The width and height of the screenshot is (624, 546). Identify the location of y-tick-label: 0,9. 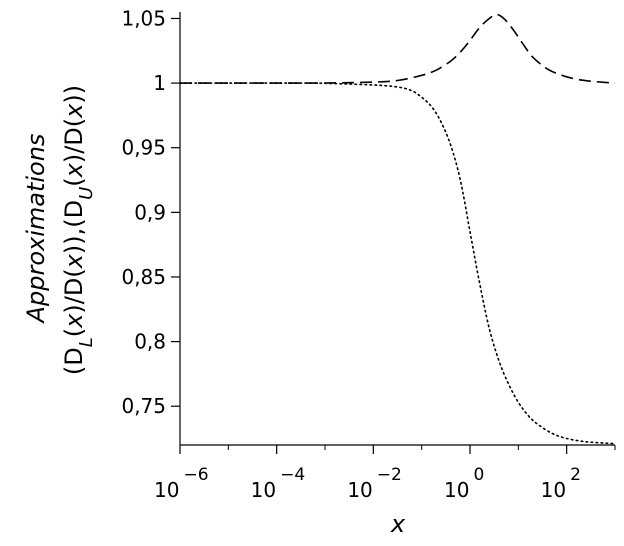
(150, 212).